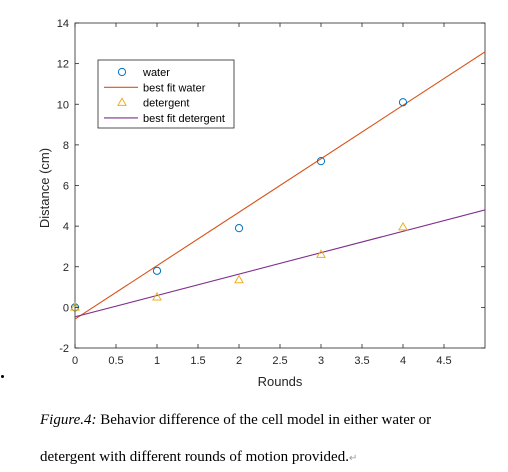  I want to click on y-tick-label: 8, so click(66, 146).